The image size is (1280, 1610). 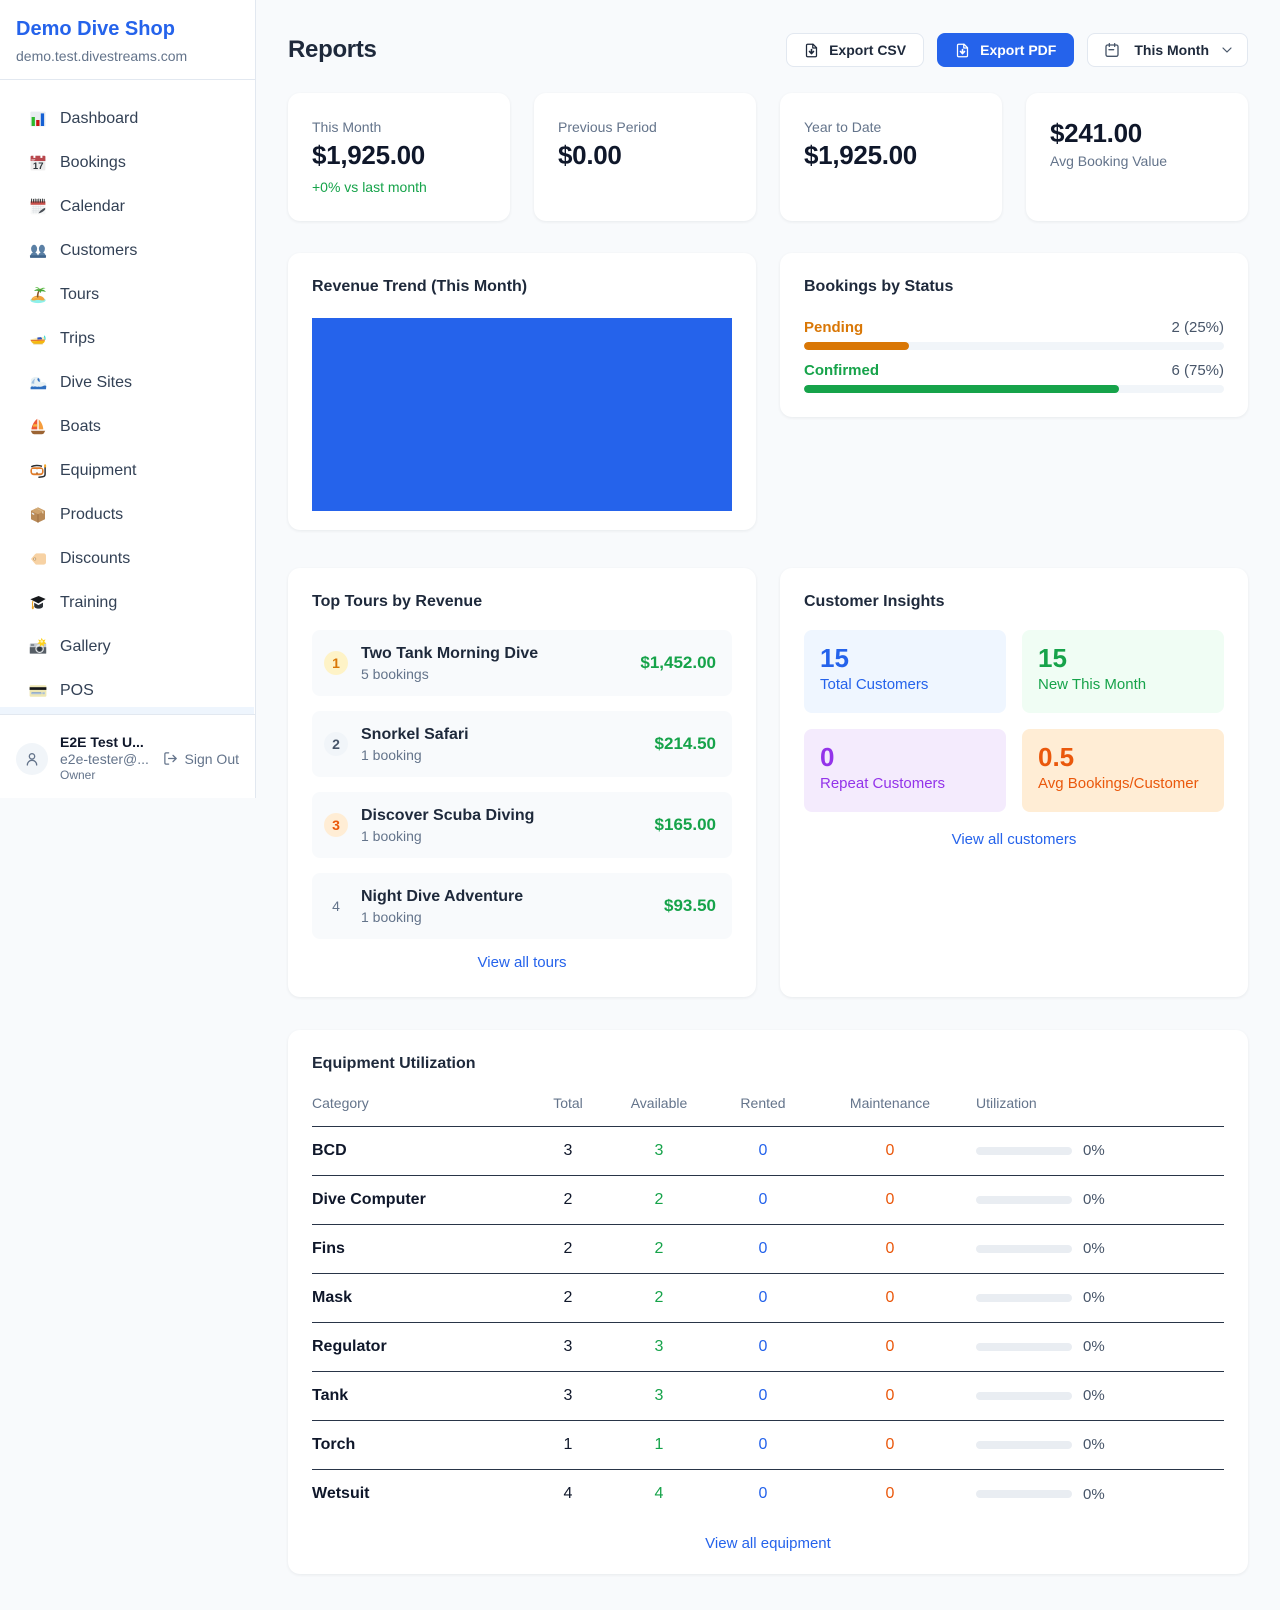 I want to click on svg-text: 17, so click(x=38, y=166).